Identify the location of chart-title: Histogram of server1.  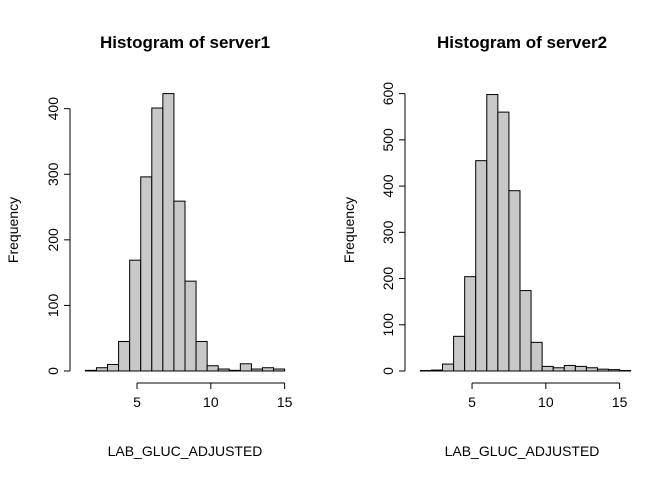
(185, 42).